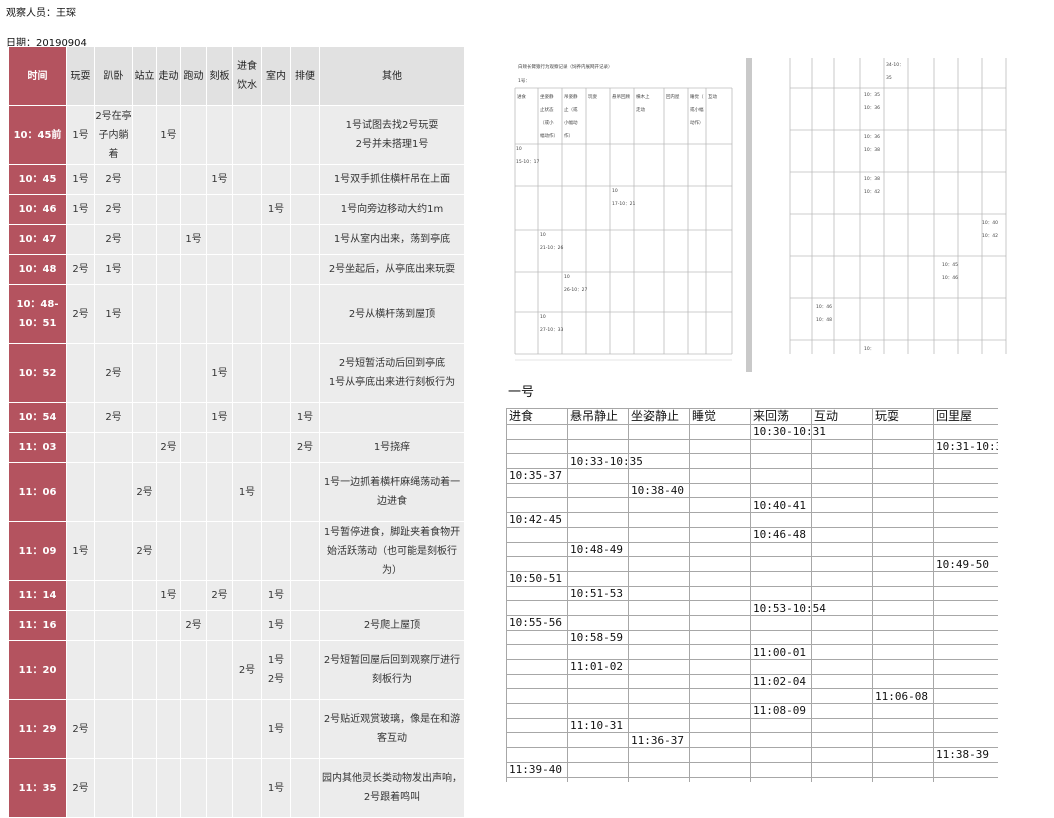 Image resolution: width=1054 pixels, height=818 pixels. Describe the element at coordinates (623, 204) in the screenshot. I see `scan-entry: 17-10：21` at that location.